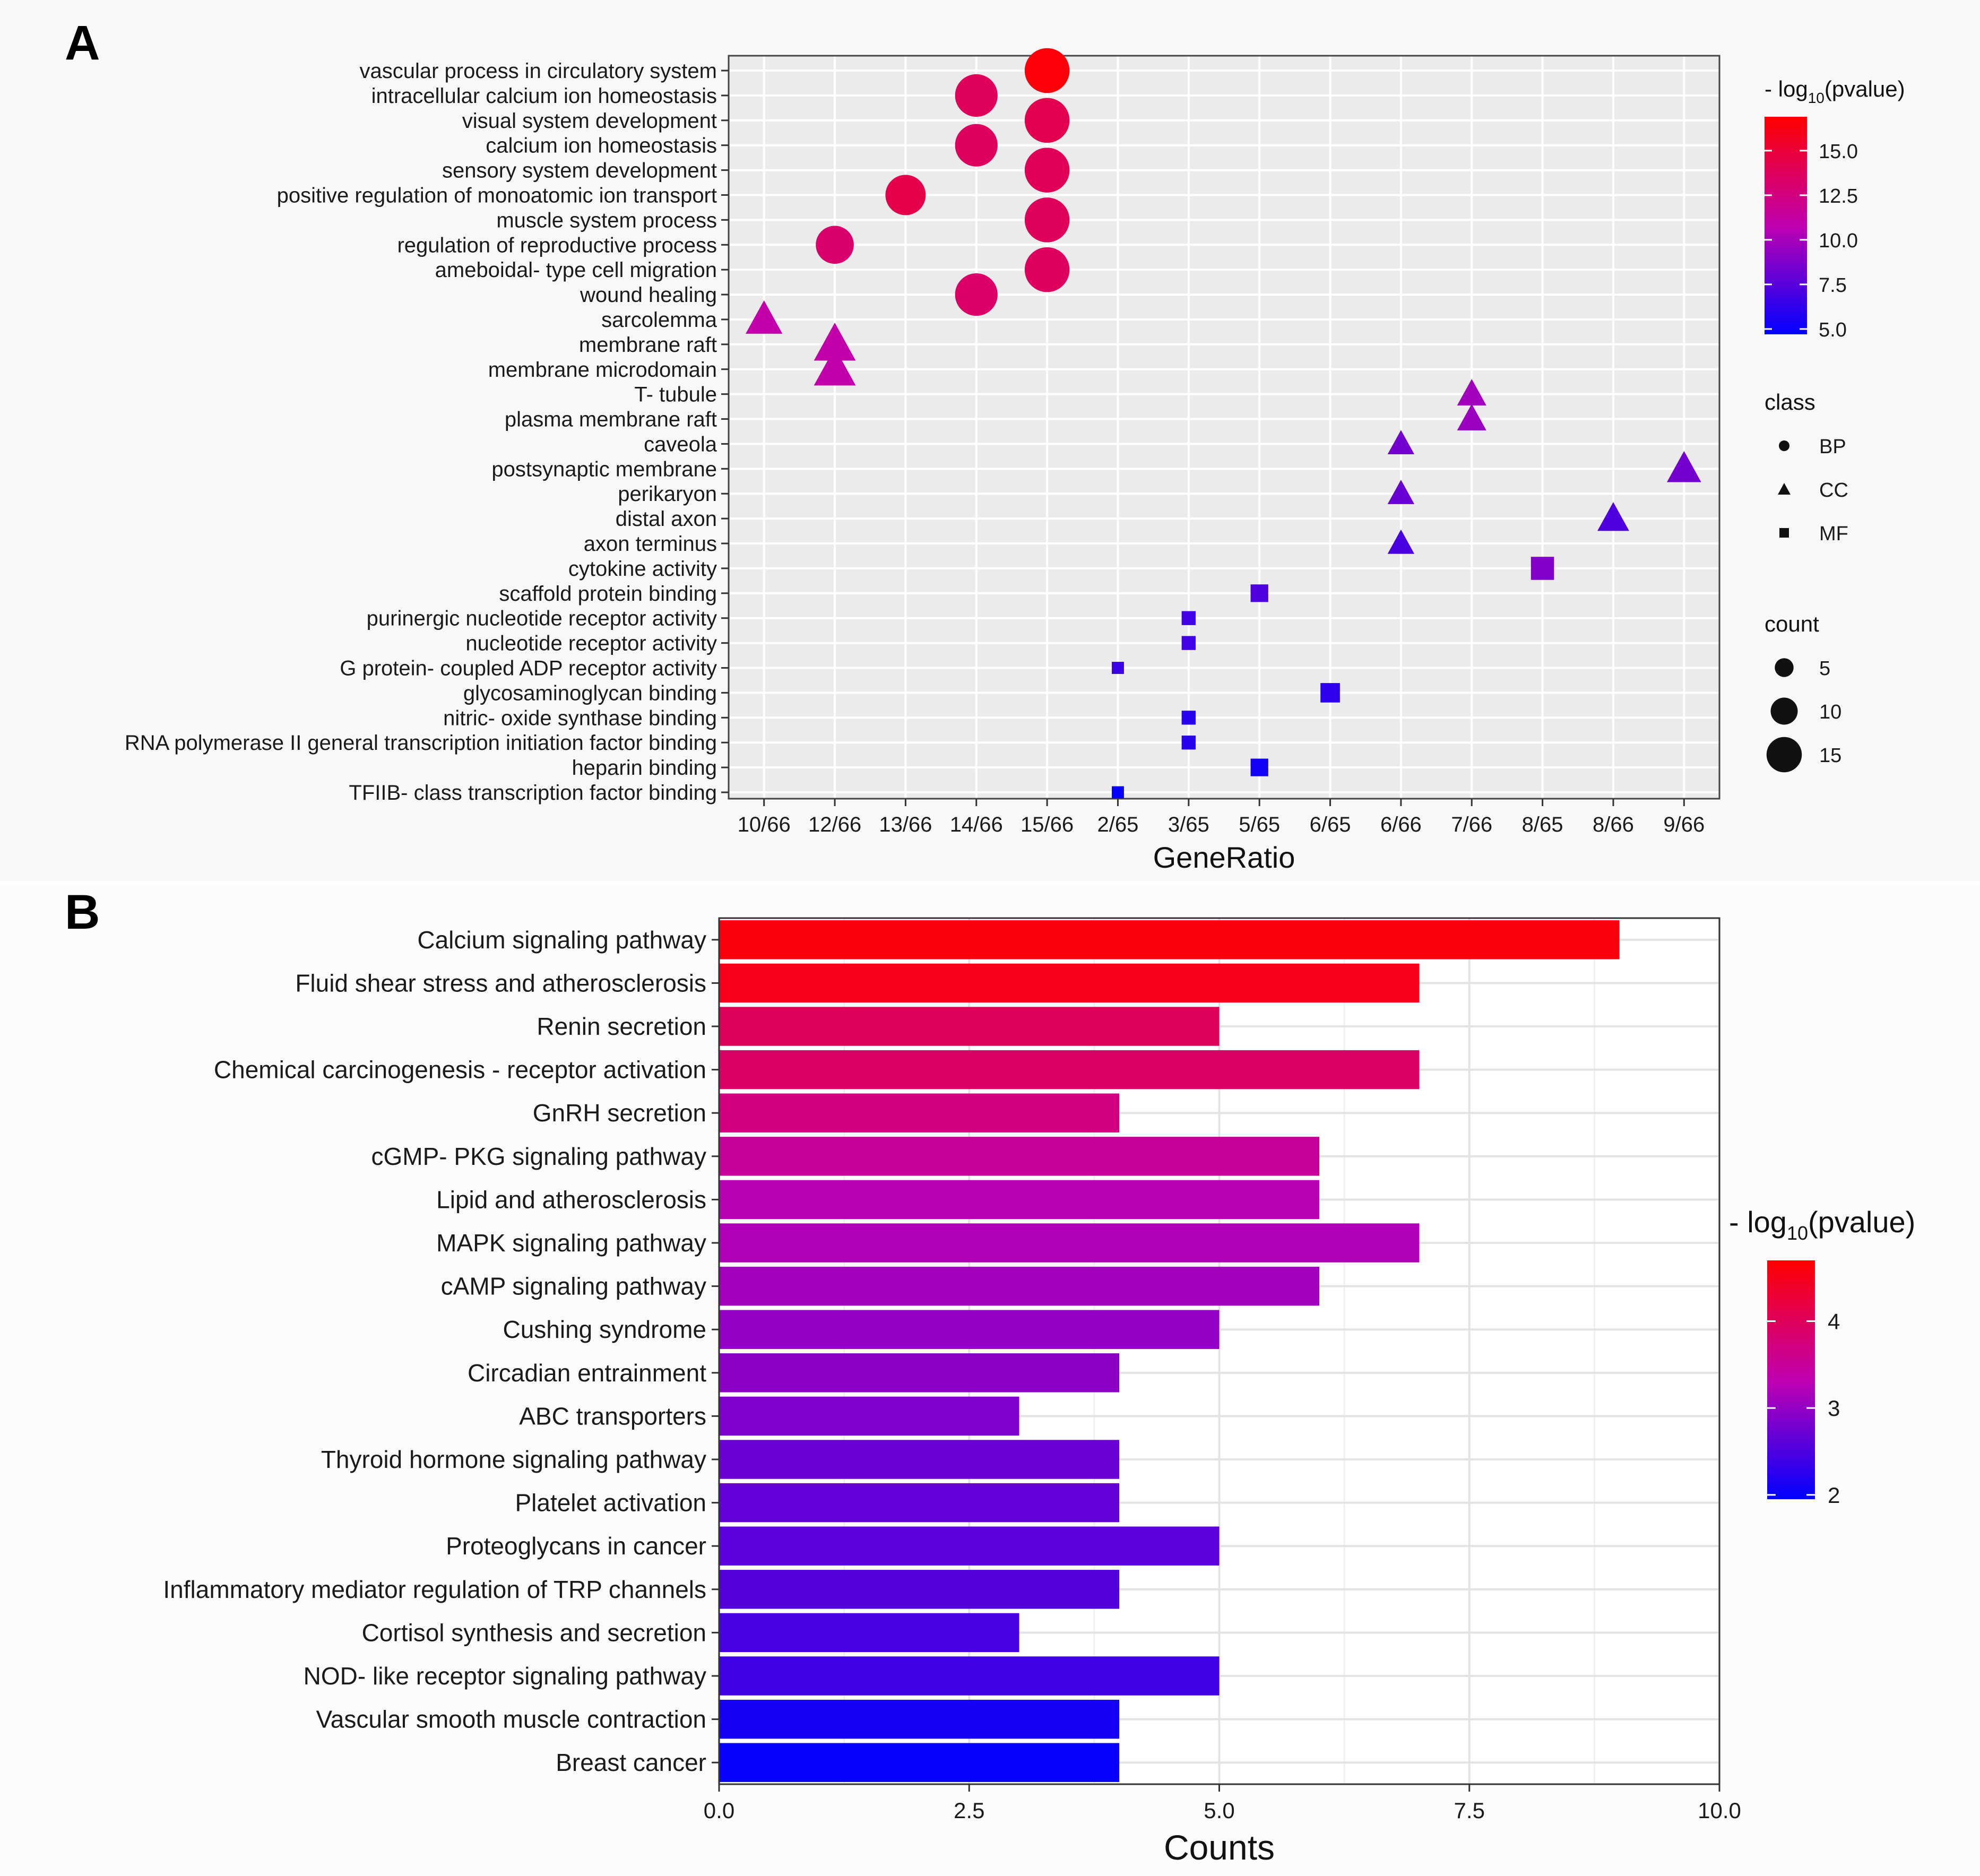  Describe the element at coordinates (82, 912) in the screenshot. I see `panel-label-b: B` at that location.